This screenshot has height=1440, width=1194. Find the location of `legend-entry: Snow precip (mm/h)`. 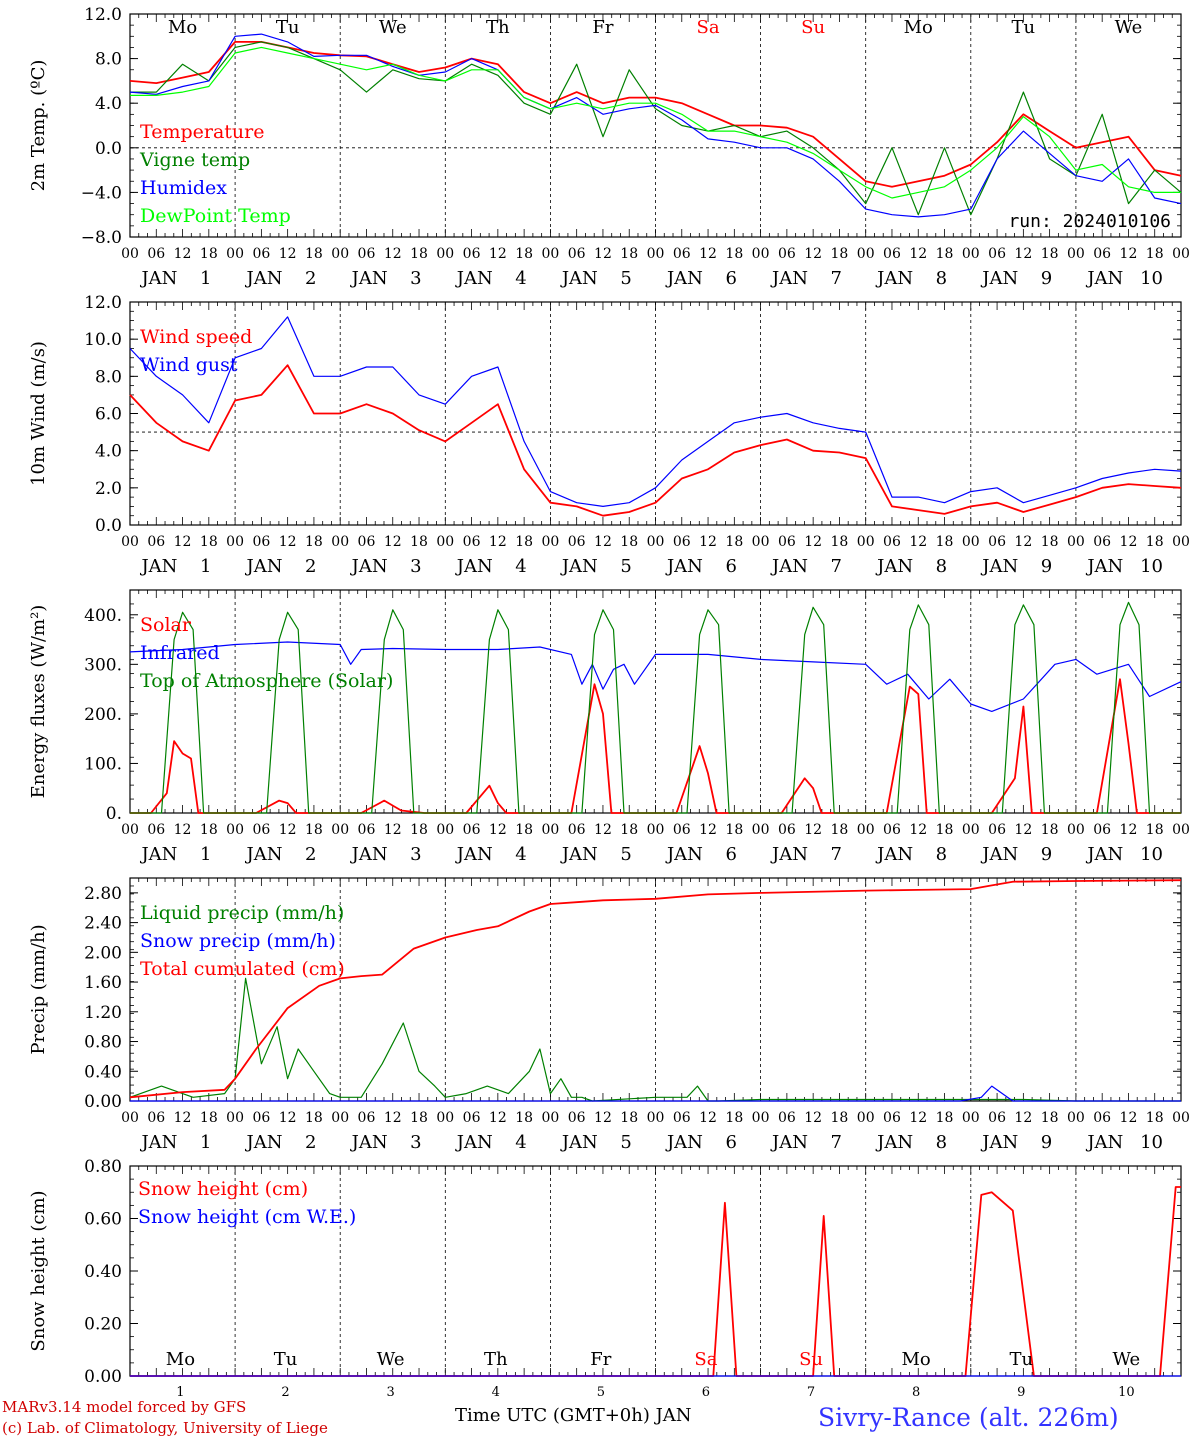

legend-entry: Snow precip (mm/h) is located at coordinates (238, 941).